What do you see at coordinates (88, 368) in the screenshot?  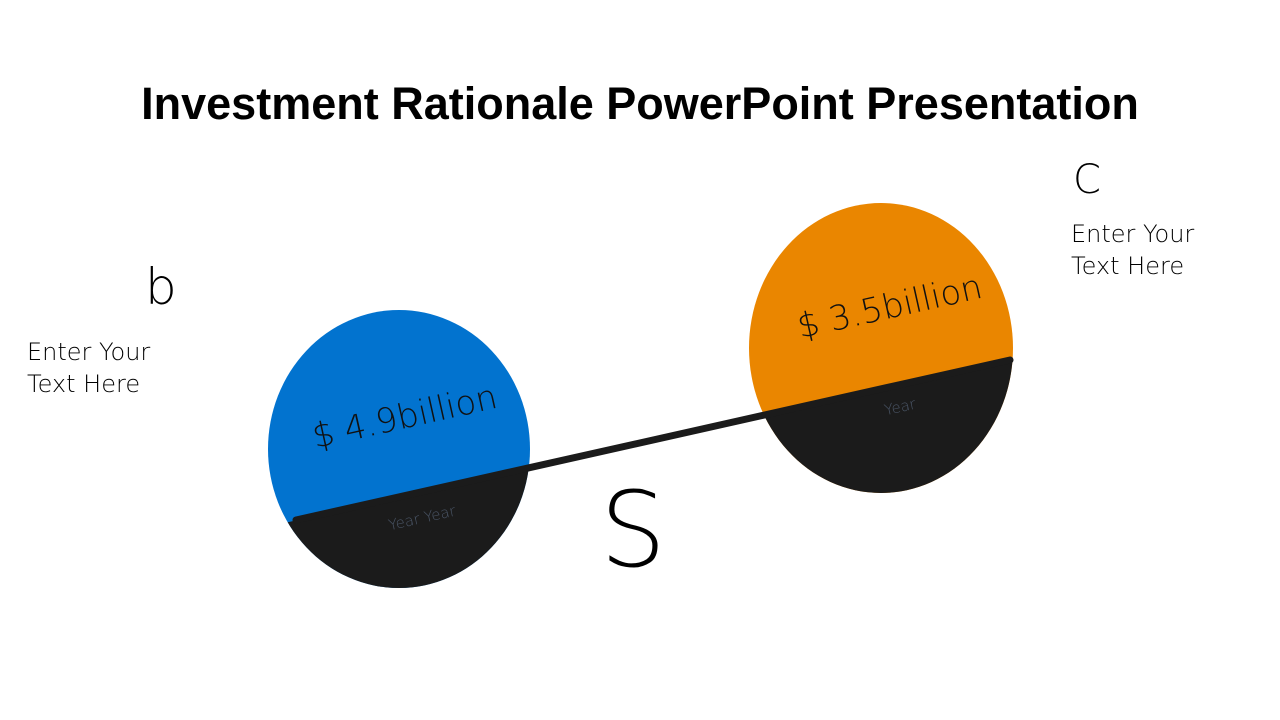 I see `left-description: Enter Your Text Here` at bounding box center [88, 368].